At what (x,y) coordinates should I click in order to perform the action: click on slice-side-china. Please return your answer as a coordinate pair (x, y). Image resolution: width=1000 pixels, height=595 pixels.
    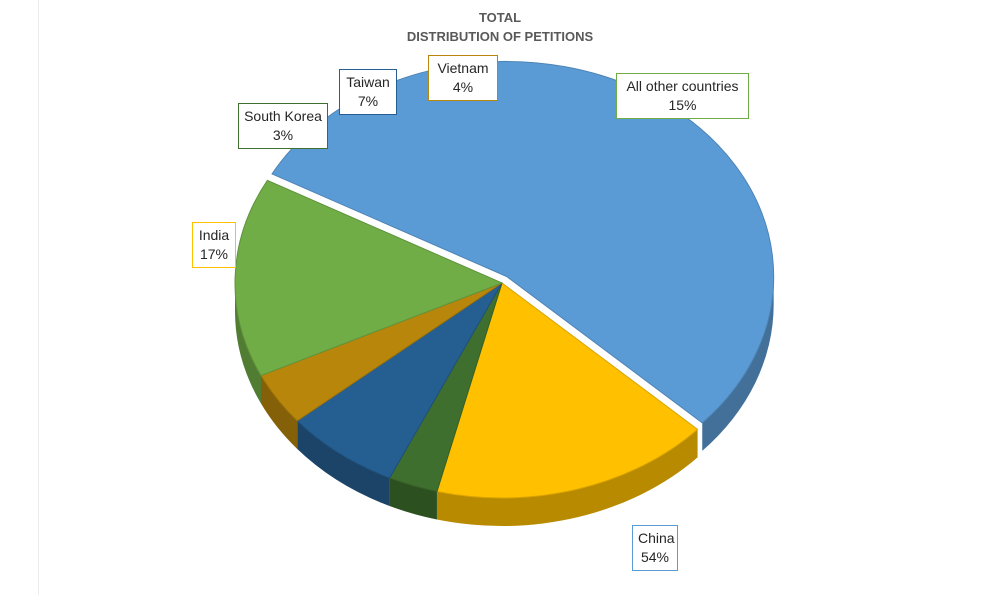
    Looking at the image, I should click on (738, 363).